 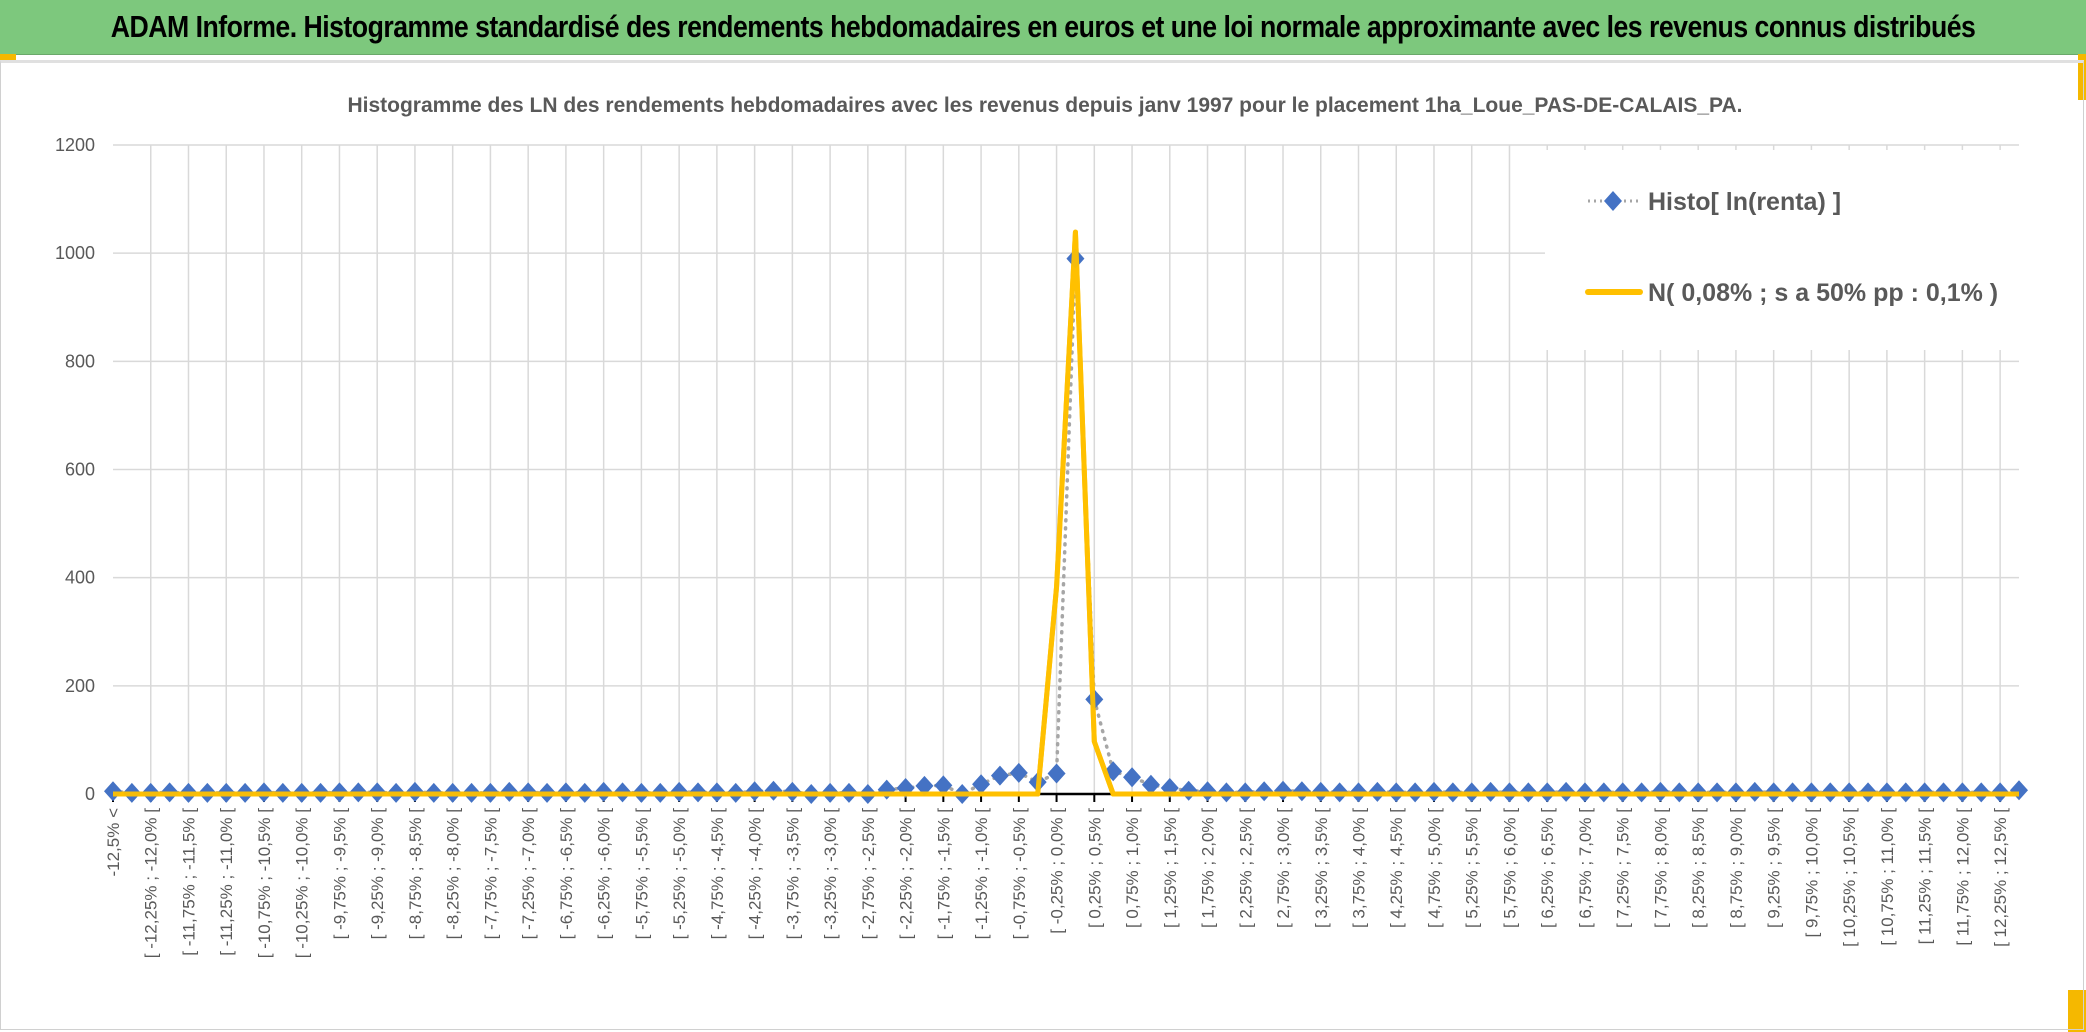 I want to click on x-tick-label: [ 10,75% ; 11,0% [, so click(x=1887, y=877).